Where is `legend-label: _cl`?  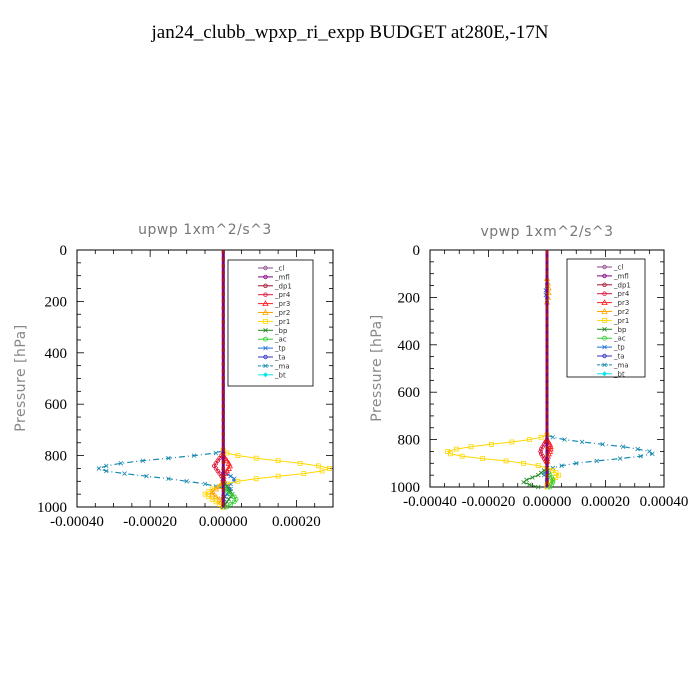
legend-label: _cl is located at coordinates (618, 268).